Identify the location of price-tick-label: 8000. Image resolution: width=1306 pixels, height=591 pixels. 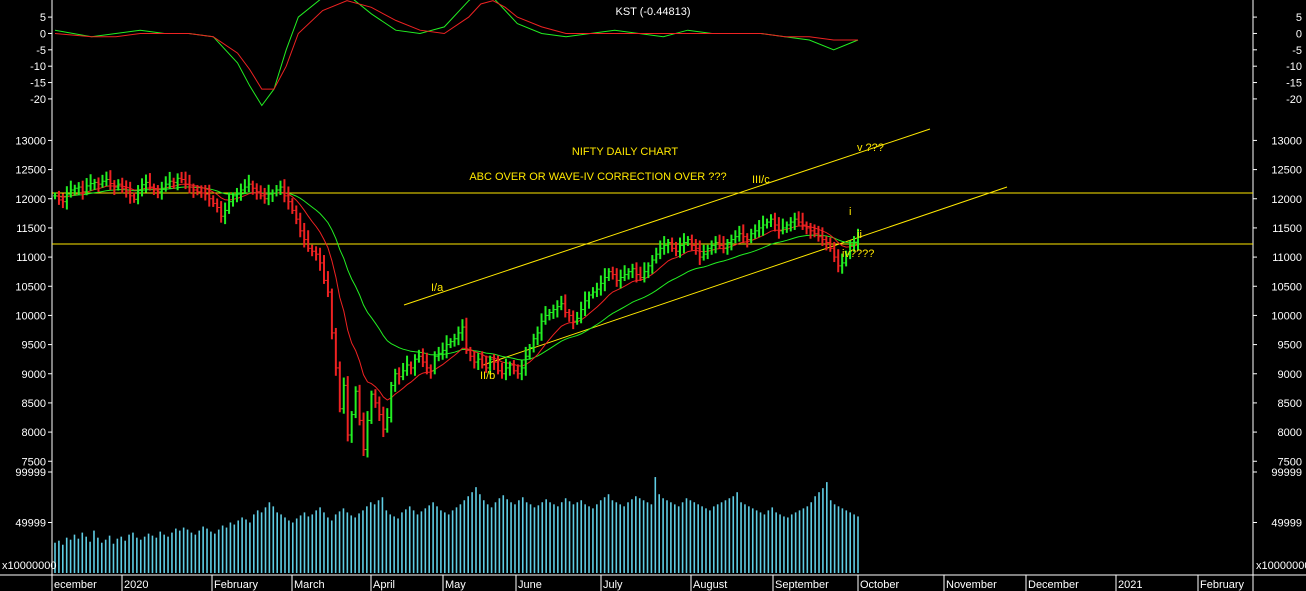
(34, 433).